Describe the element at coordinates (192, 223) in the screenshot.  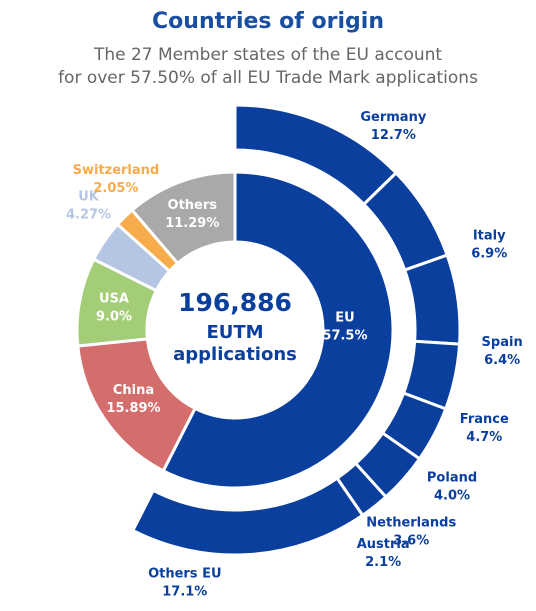
I see `inner-label-value: 11.29%` at that location.